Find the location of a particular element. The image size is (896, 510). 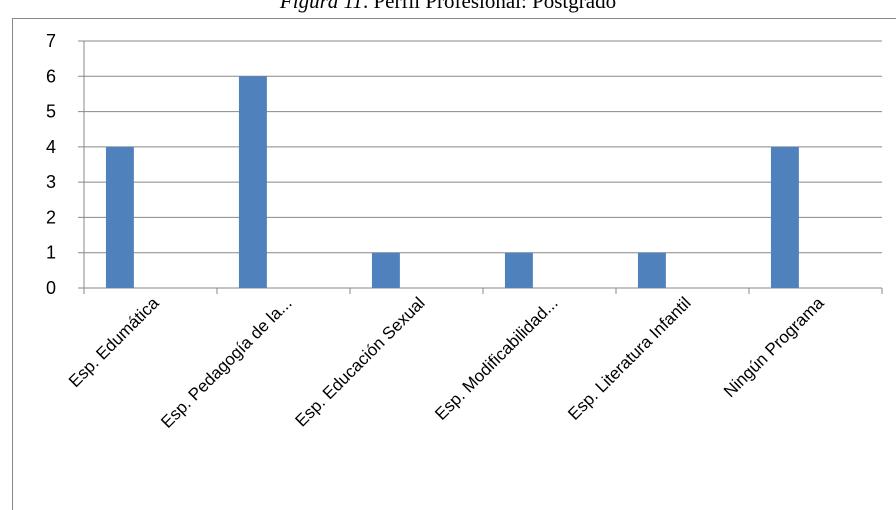

y-tick-label: 7 is located at coordinates (51, 41).